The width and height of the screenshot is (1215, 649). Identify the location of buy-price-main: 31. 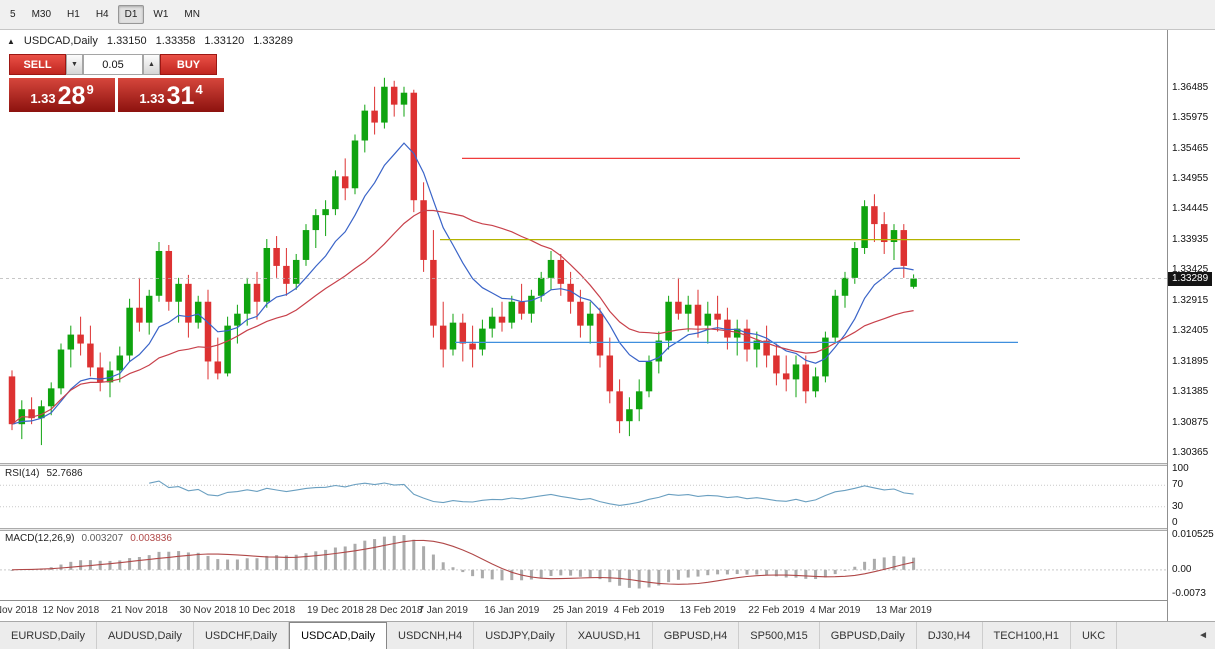
(180, 96).